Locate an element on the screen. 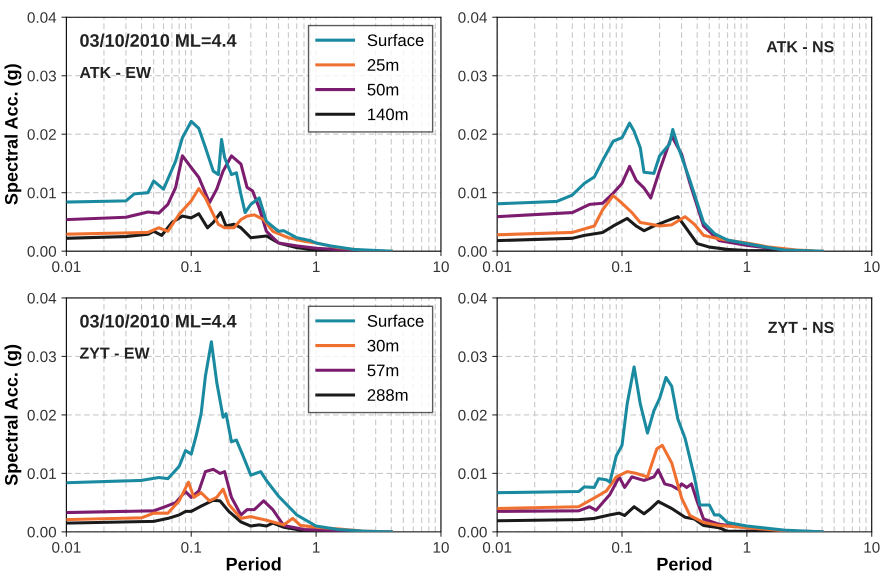 The image size is (885, 575). legend-label: 140m is located at coordinates (388, 114).